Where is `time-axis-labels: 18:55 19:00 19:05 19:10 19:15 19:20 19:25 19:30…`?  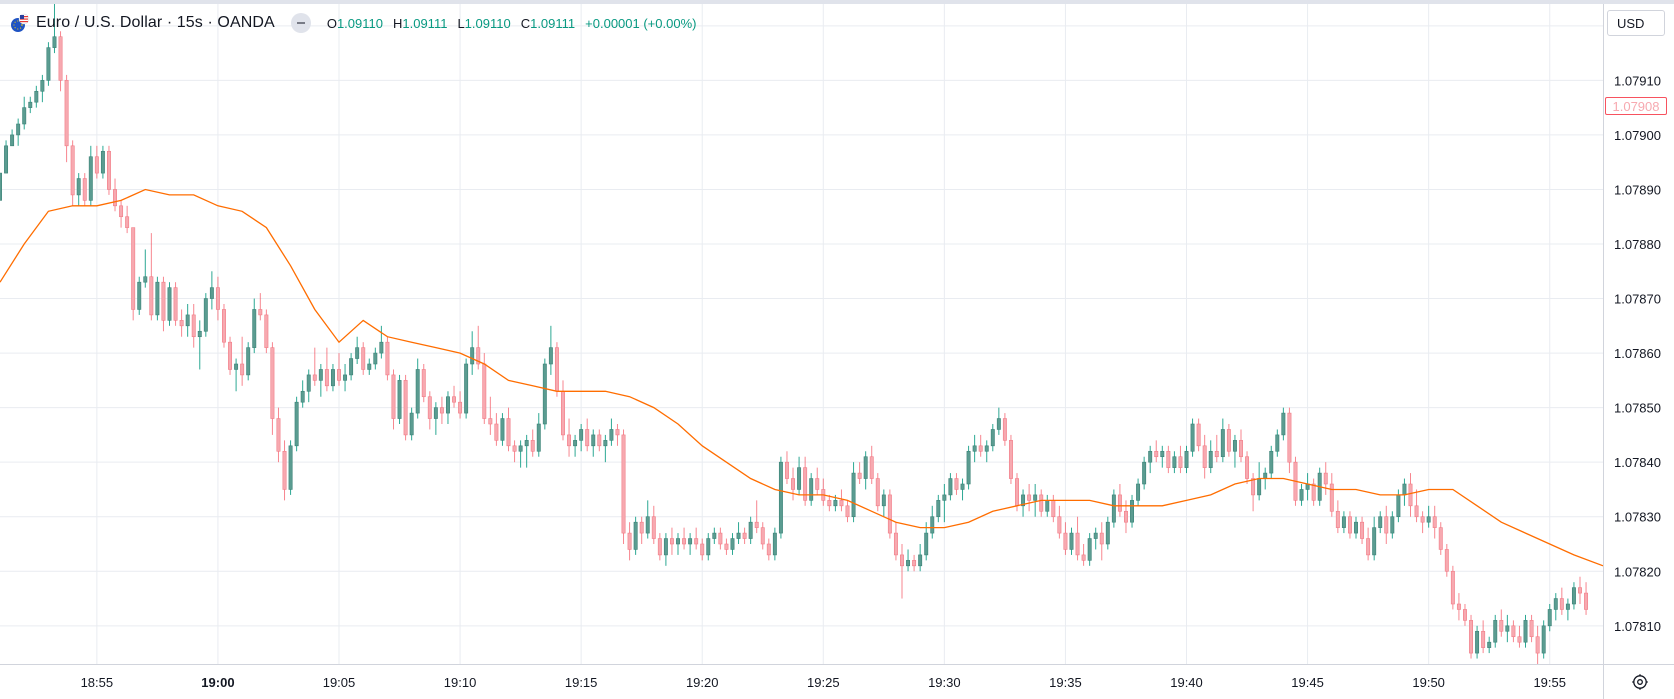 time-axis-labels: 18:55 19:00 19:05 19:10 19:15 19:20 19:25 19:30… is located at coordinates (823, 682).